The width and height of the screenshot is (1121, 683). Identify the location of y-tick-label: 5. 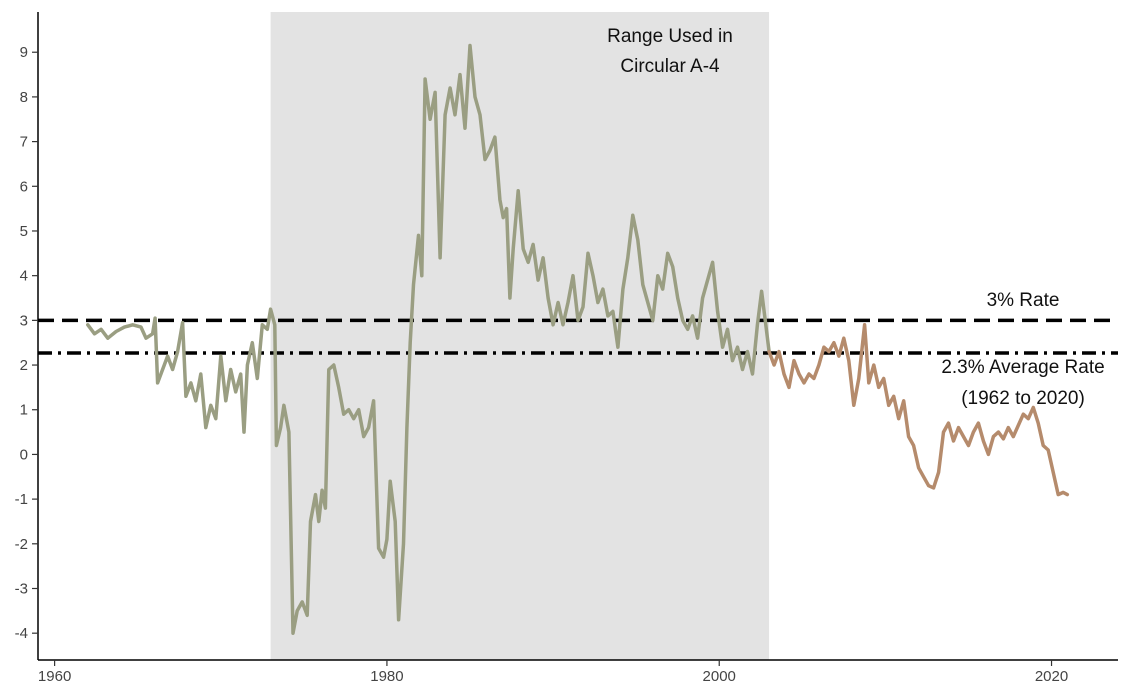
(24, 231).